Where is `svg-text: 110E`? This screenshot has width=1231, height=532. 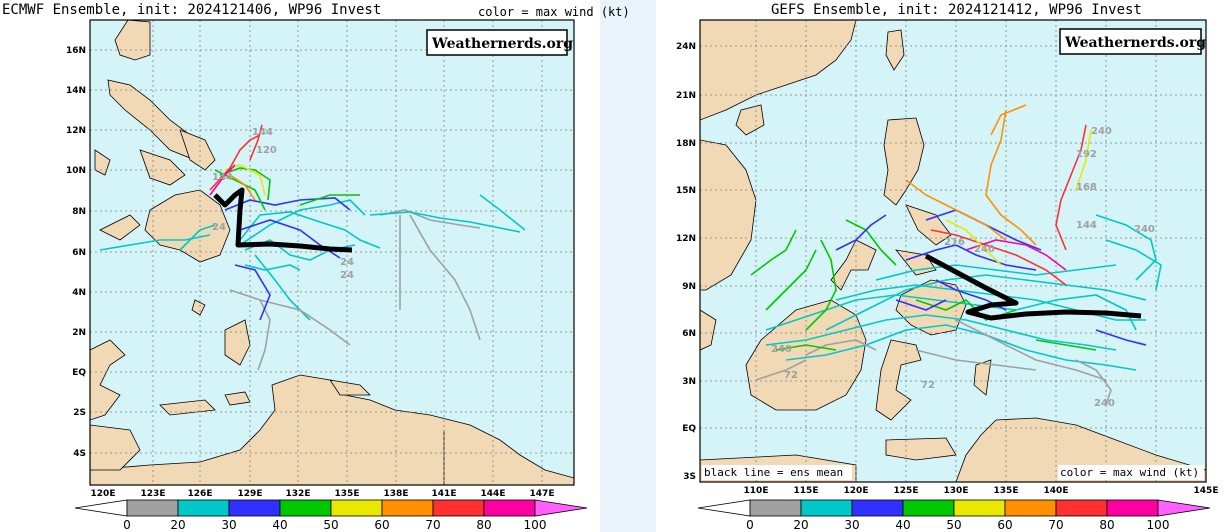
svg-text: 110E is located at coordinates (756, 491).